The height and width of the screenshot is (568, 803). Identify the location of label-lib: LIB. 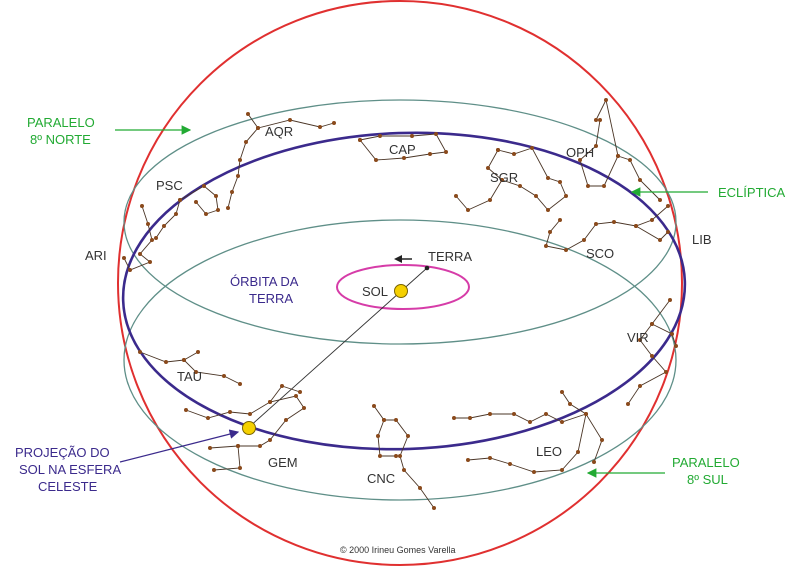
(702, 239).